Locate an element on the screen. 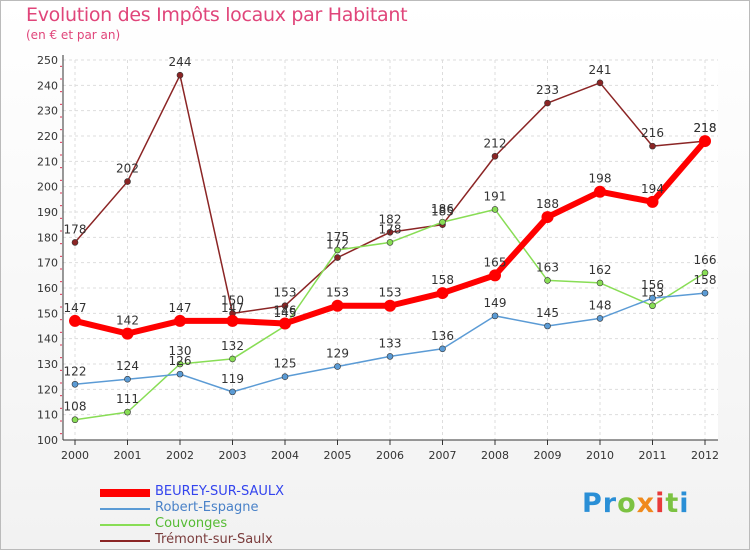 The image size is (750, 550). y-tick-label: 240 is located at coordinates (47, 85).